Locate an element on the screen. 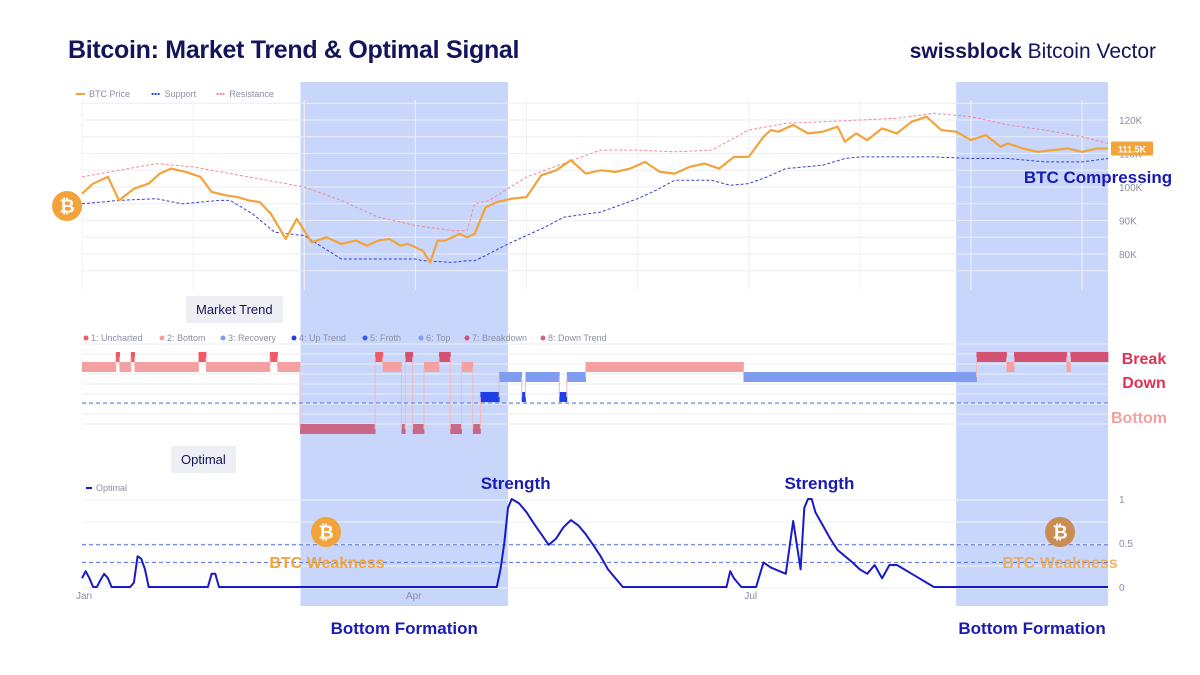 The image size is (1200, 675). x-tick-label: Apr is located at coordinates (414, 596).